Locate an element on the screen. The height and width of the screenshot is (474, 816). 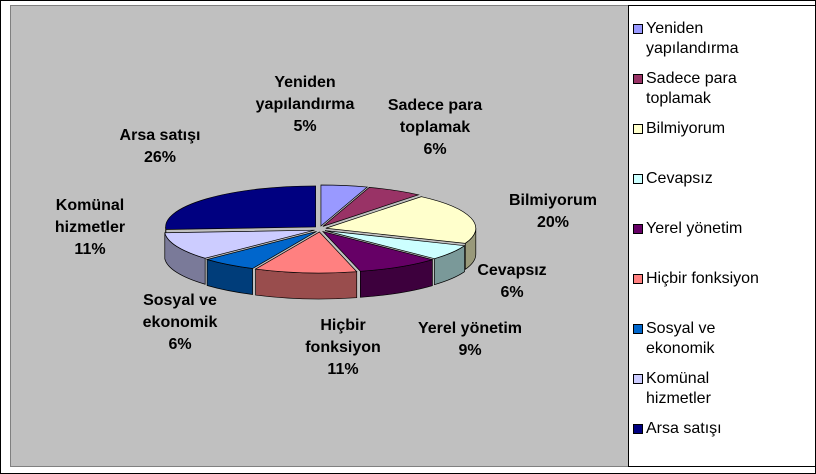
legend-label: Komünal hizmetler is located at coordinates (679, 388).